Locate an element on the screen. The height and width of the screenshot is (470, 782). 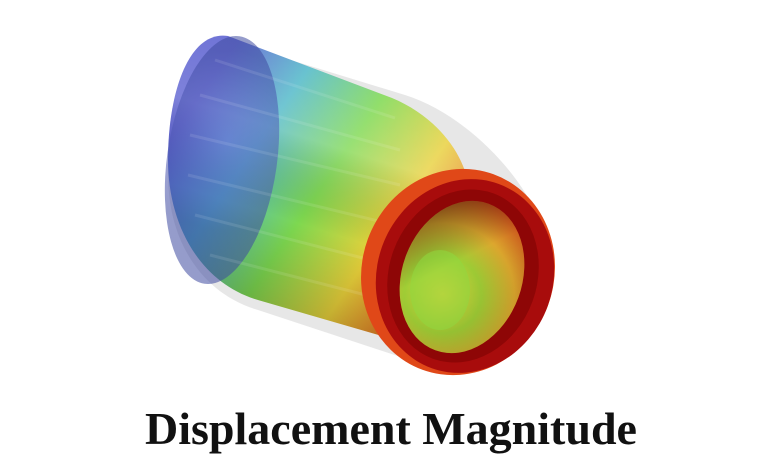
figure-caption: Displacement Magnitude is located at coordinates (391, 428).